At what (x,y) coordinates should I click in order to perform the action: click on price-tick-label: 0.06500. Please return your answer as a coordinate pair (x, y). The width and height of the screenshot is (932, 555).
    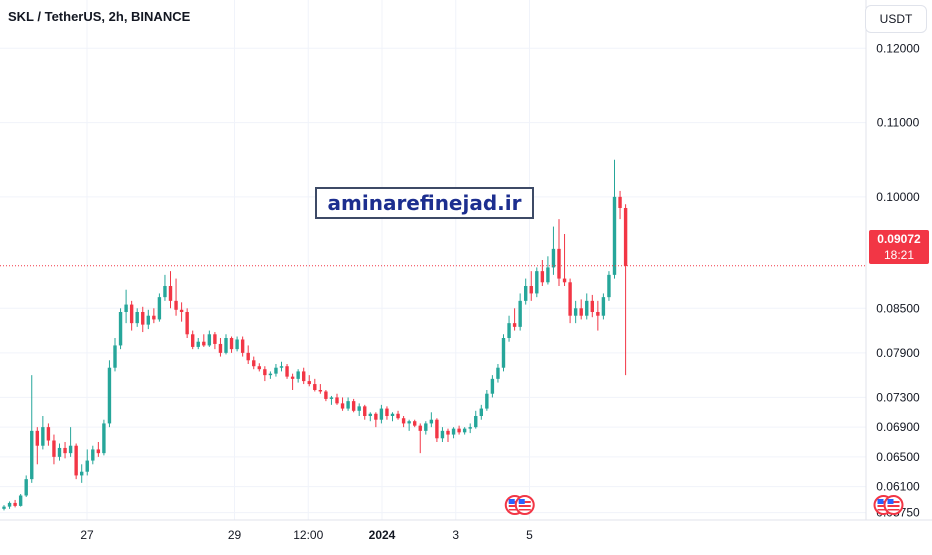
    Looking at the image, I should click on (898, 457).